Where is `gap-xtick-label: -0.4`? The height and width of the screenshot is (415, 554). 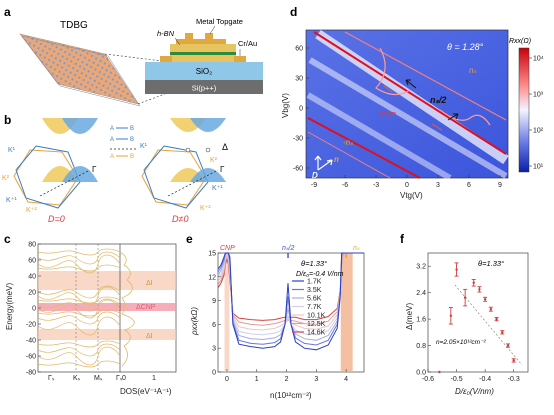 gap-xtick-label: -0.4 is located at coordinates (485, 379).